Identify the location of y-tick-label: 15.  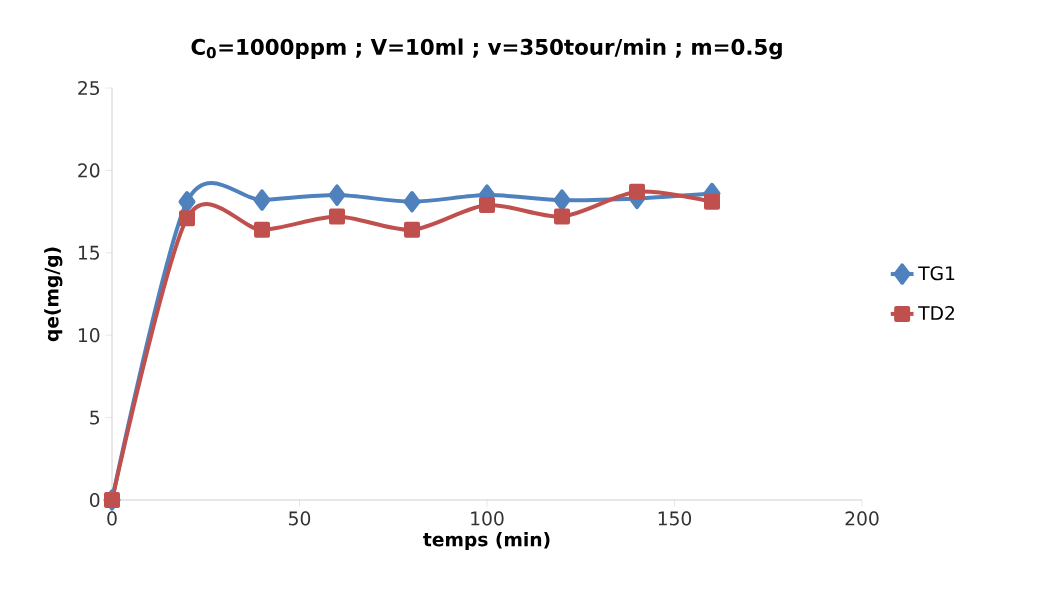
(88, 252).